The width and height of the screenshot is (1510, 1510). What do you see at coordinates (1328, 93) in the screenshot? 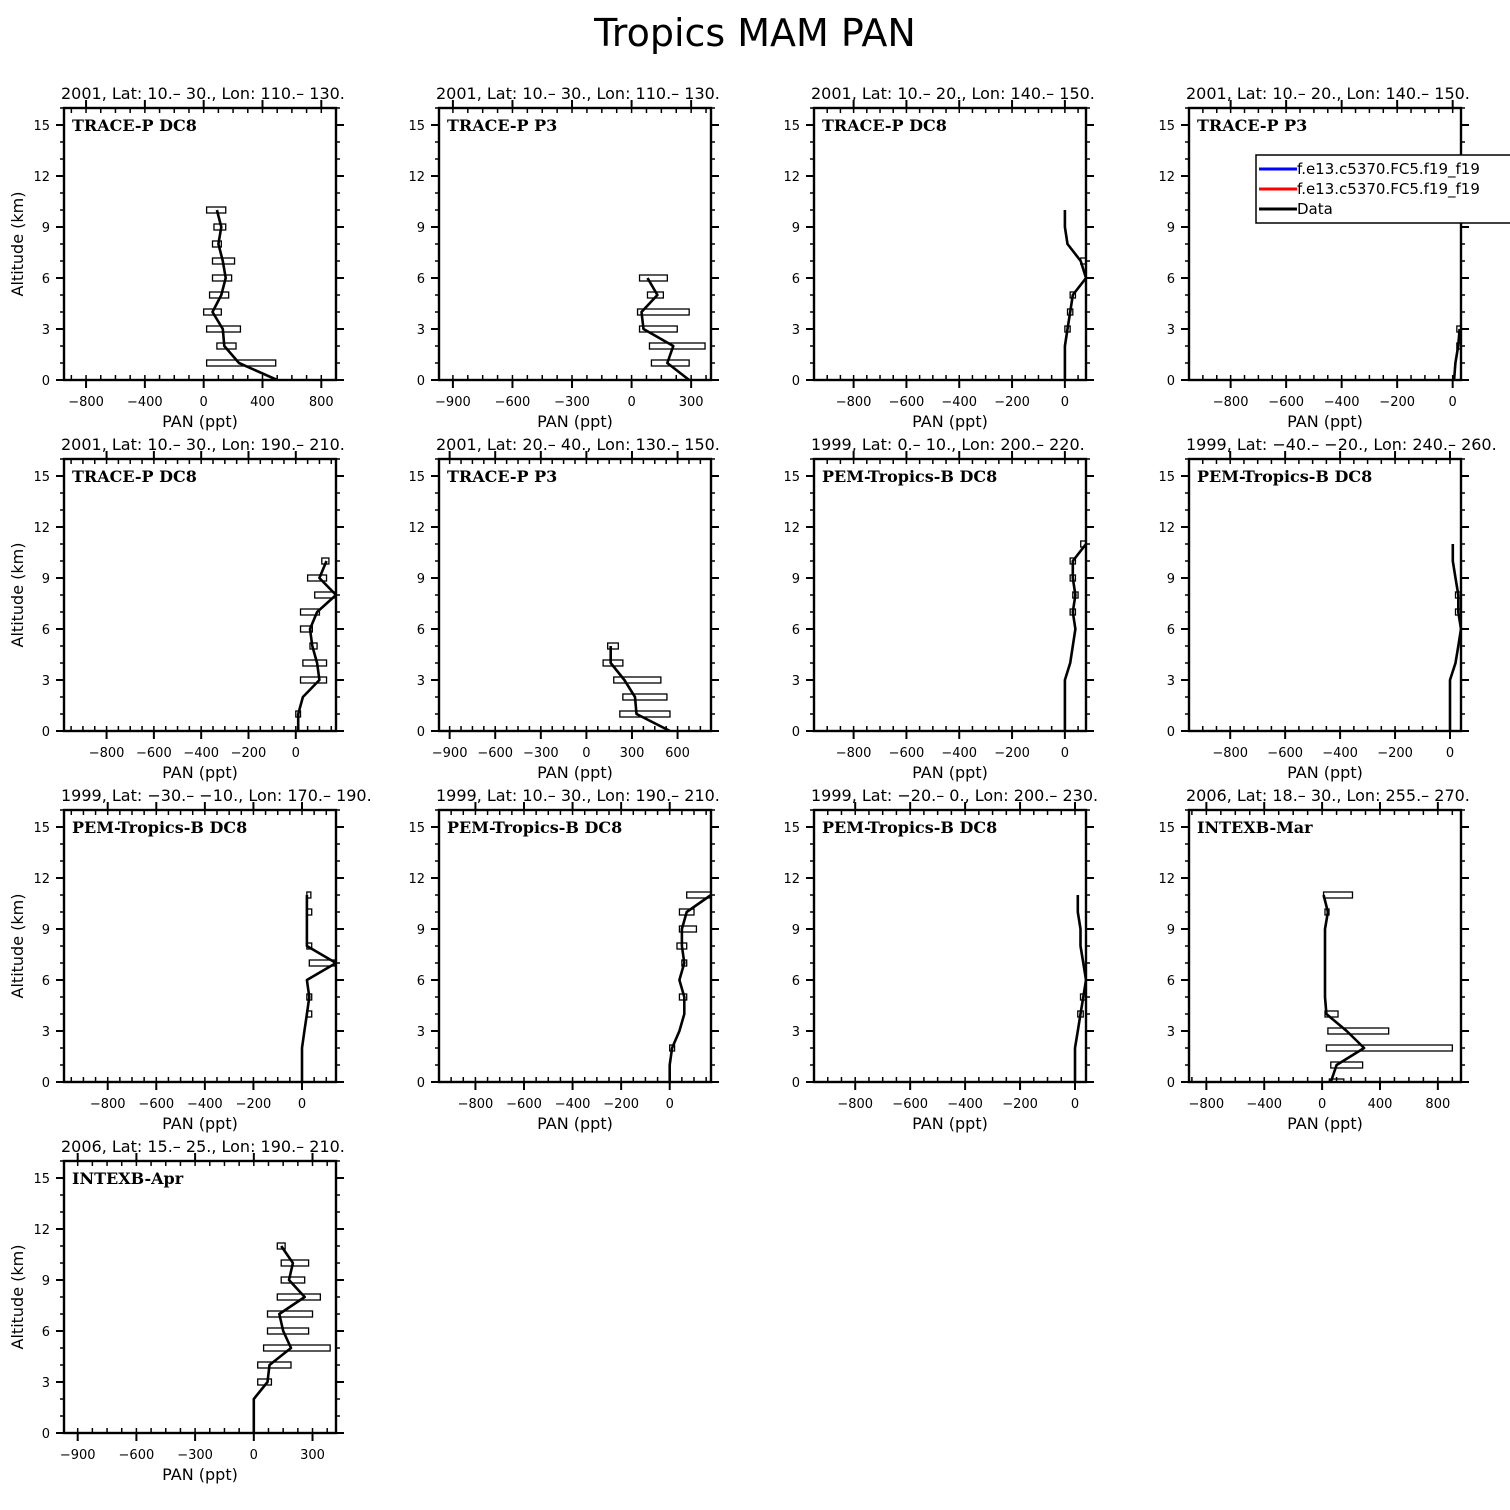
I see `panel-title: 2001, Lat: 10.– 20., Lon: 140.– 150.` at bounding box center [1328, 93].